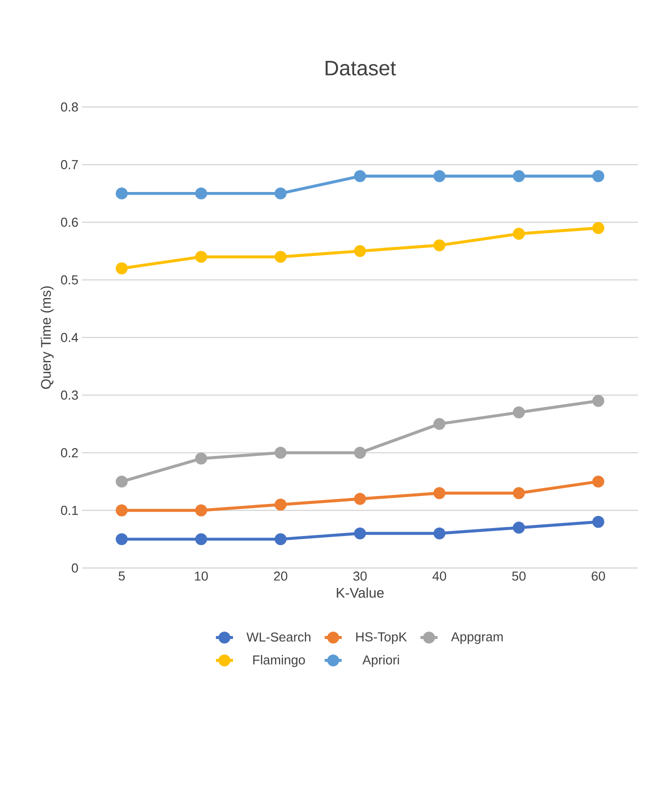  Describe the element at coordinates (201, 576) in the screenshot. I see `x-tick-label: 10` at that location.